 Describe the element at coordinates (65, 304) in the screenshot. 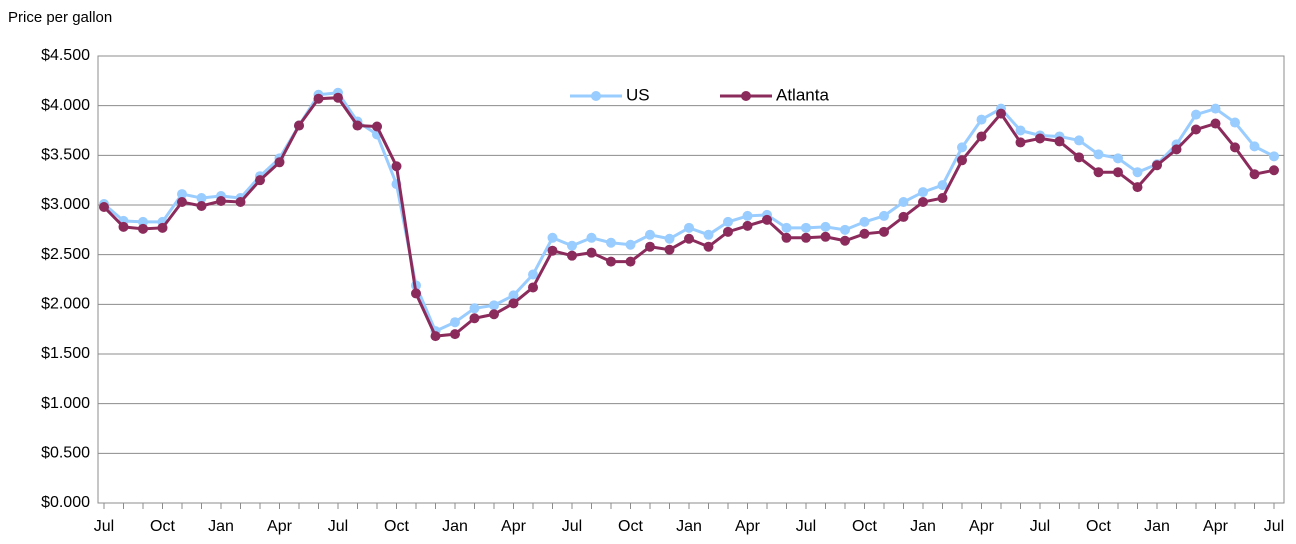

I see `y-tick-label: $2.000` at that location.